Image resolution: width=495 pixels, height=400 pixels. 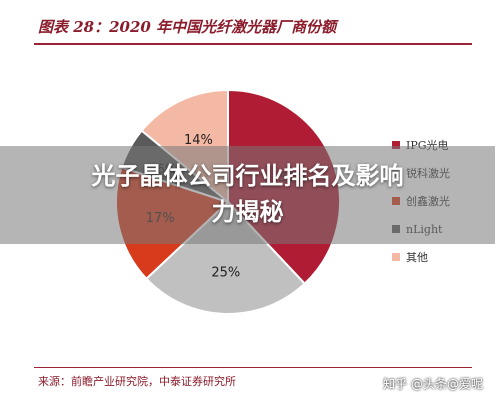 What do you see at coordinates (253, 44) in the screenshot?
I see `title-rule` at bounding box center [253, 44].